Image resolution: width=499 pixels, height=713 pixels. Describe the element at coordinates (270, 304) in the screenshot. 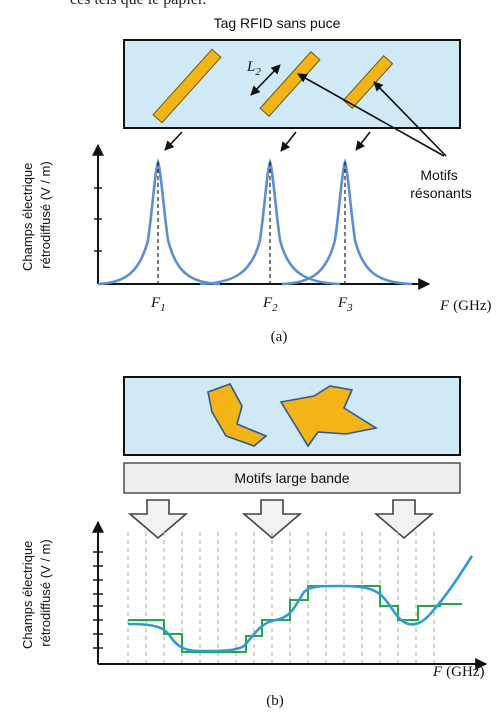

I see `freq-label-2: F2` at that location.